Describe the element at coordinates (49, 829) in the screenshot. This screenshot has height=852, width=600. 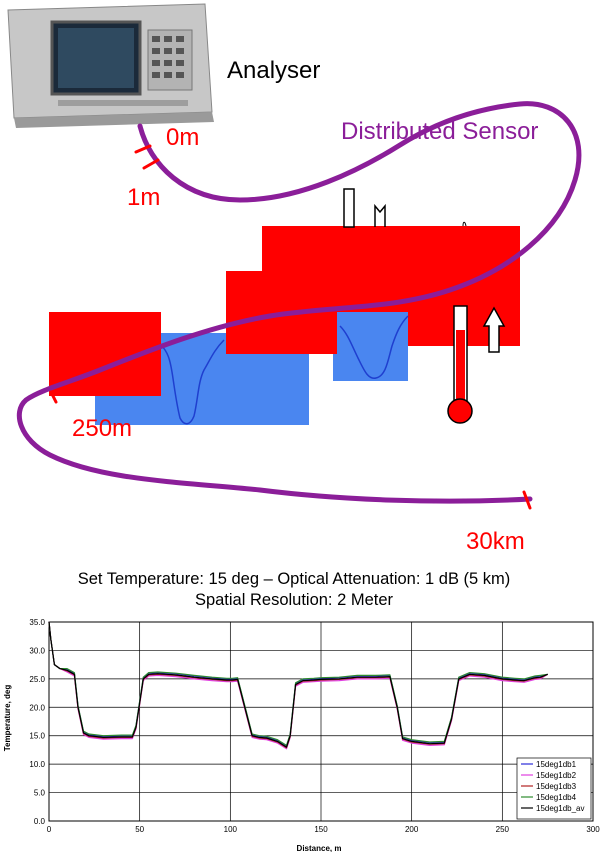
I see `x-tick-label: 0` at that location.